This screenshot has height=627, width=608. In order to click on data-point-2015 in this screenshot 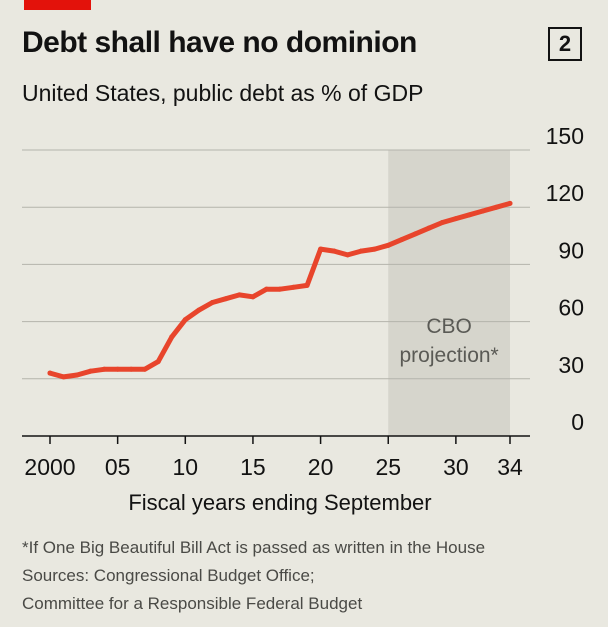, I will do `click(253, 297)`.